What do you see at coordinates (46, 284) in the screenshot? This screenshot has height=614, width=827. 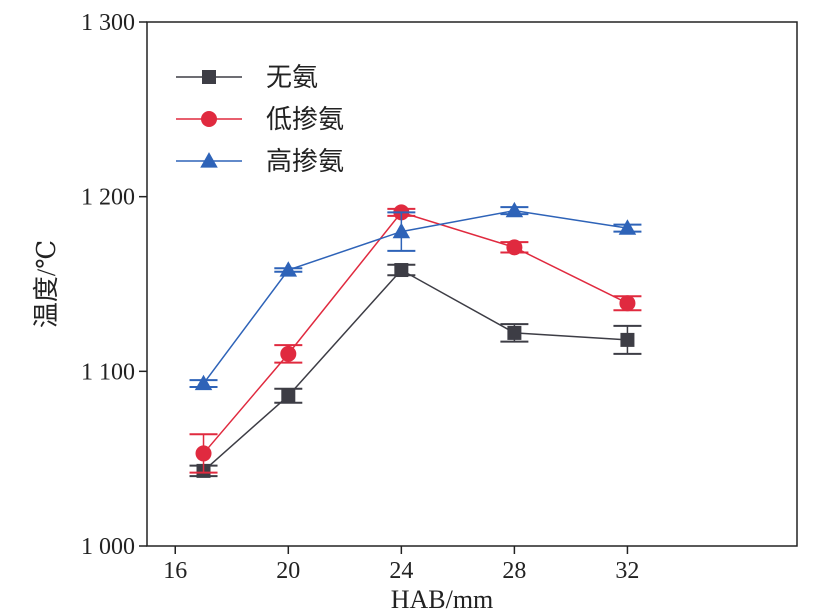 I see `y-axis-label: 温度/℃` at bounding box center [46, 284].